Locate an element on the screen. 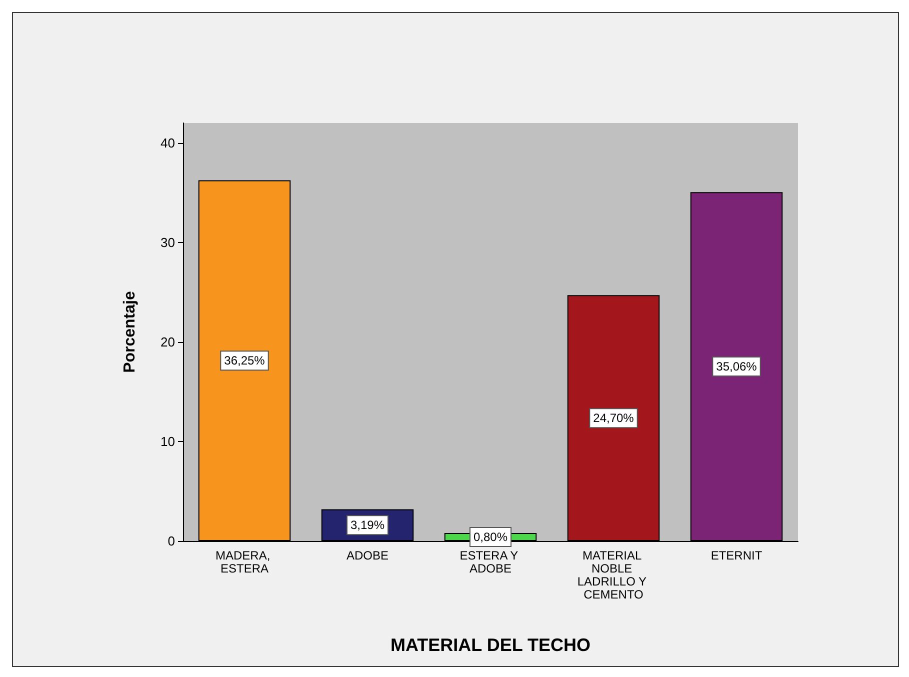  y-tick-label: 40 is located at coordinates (167, 142).